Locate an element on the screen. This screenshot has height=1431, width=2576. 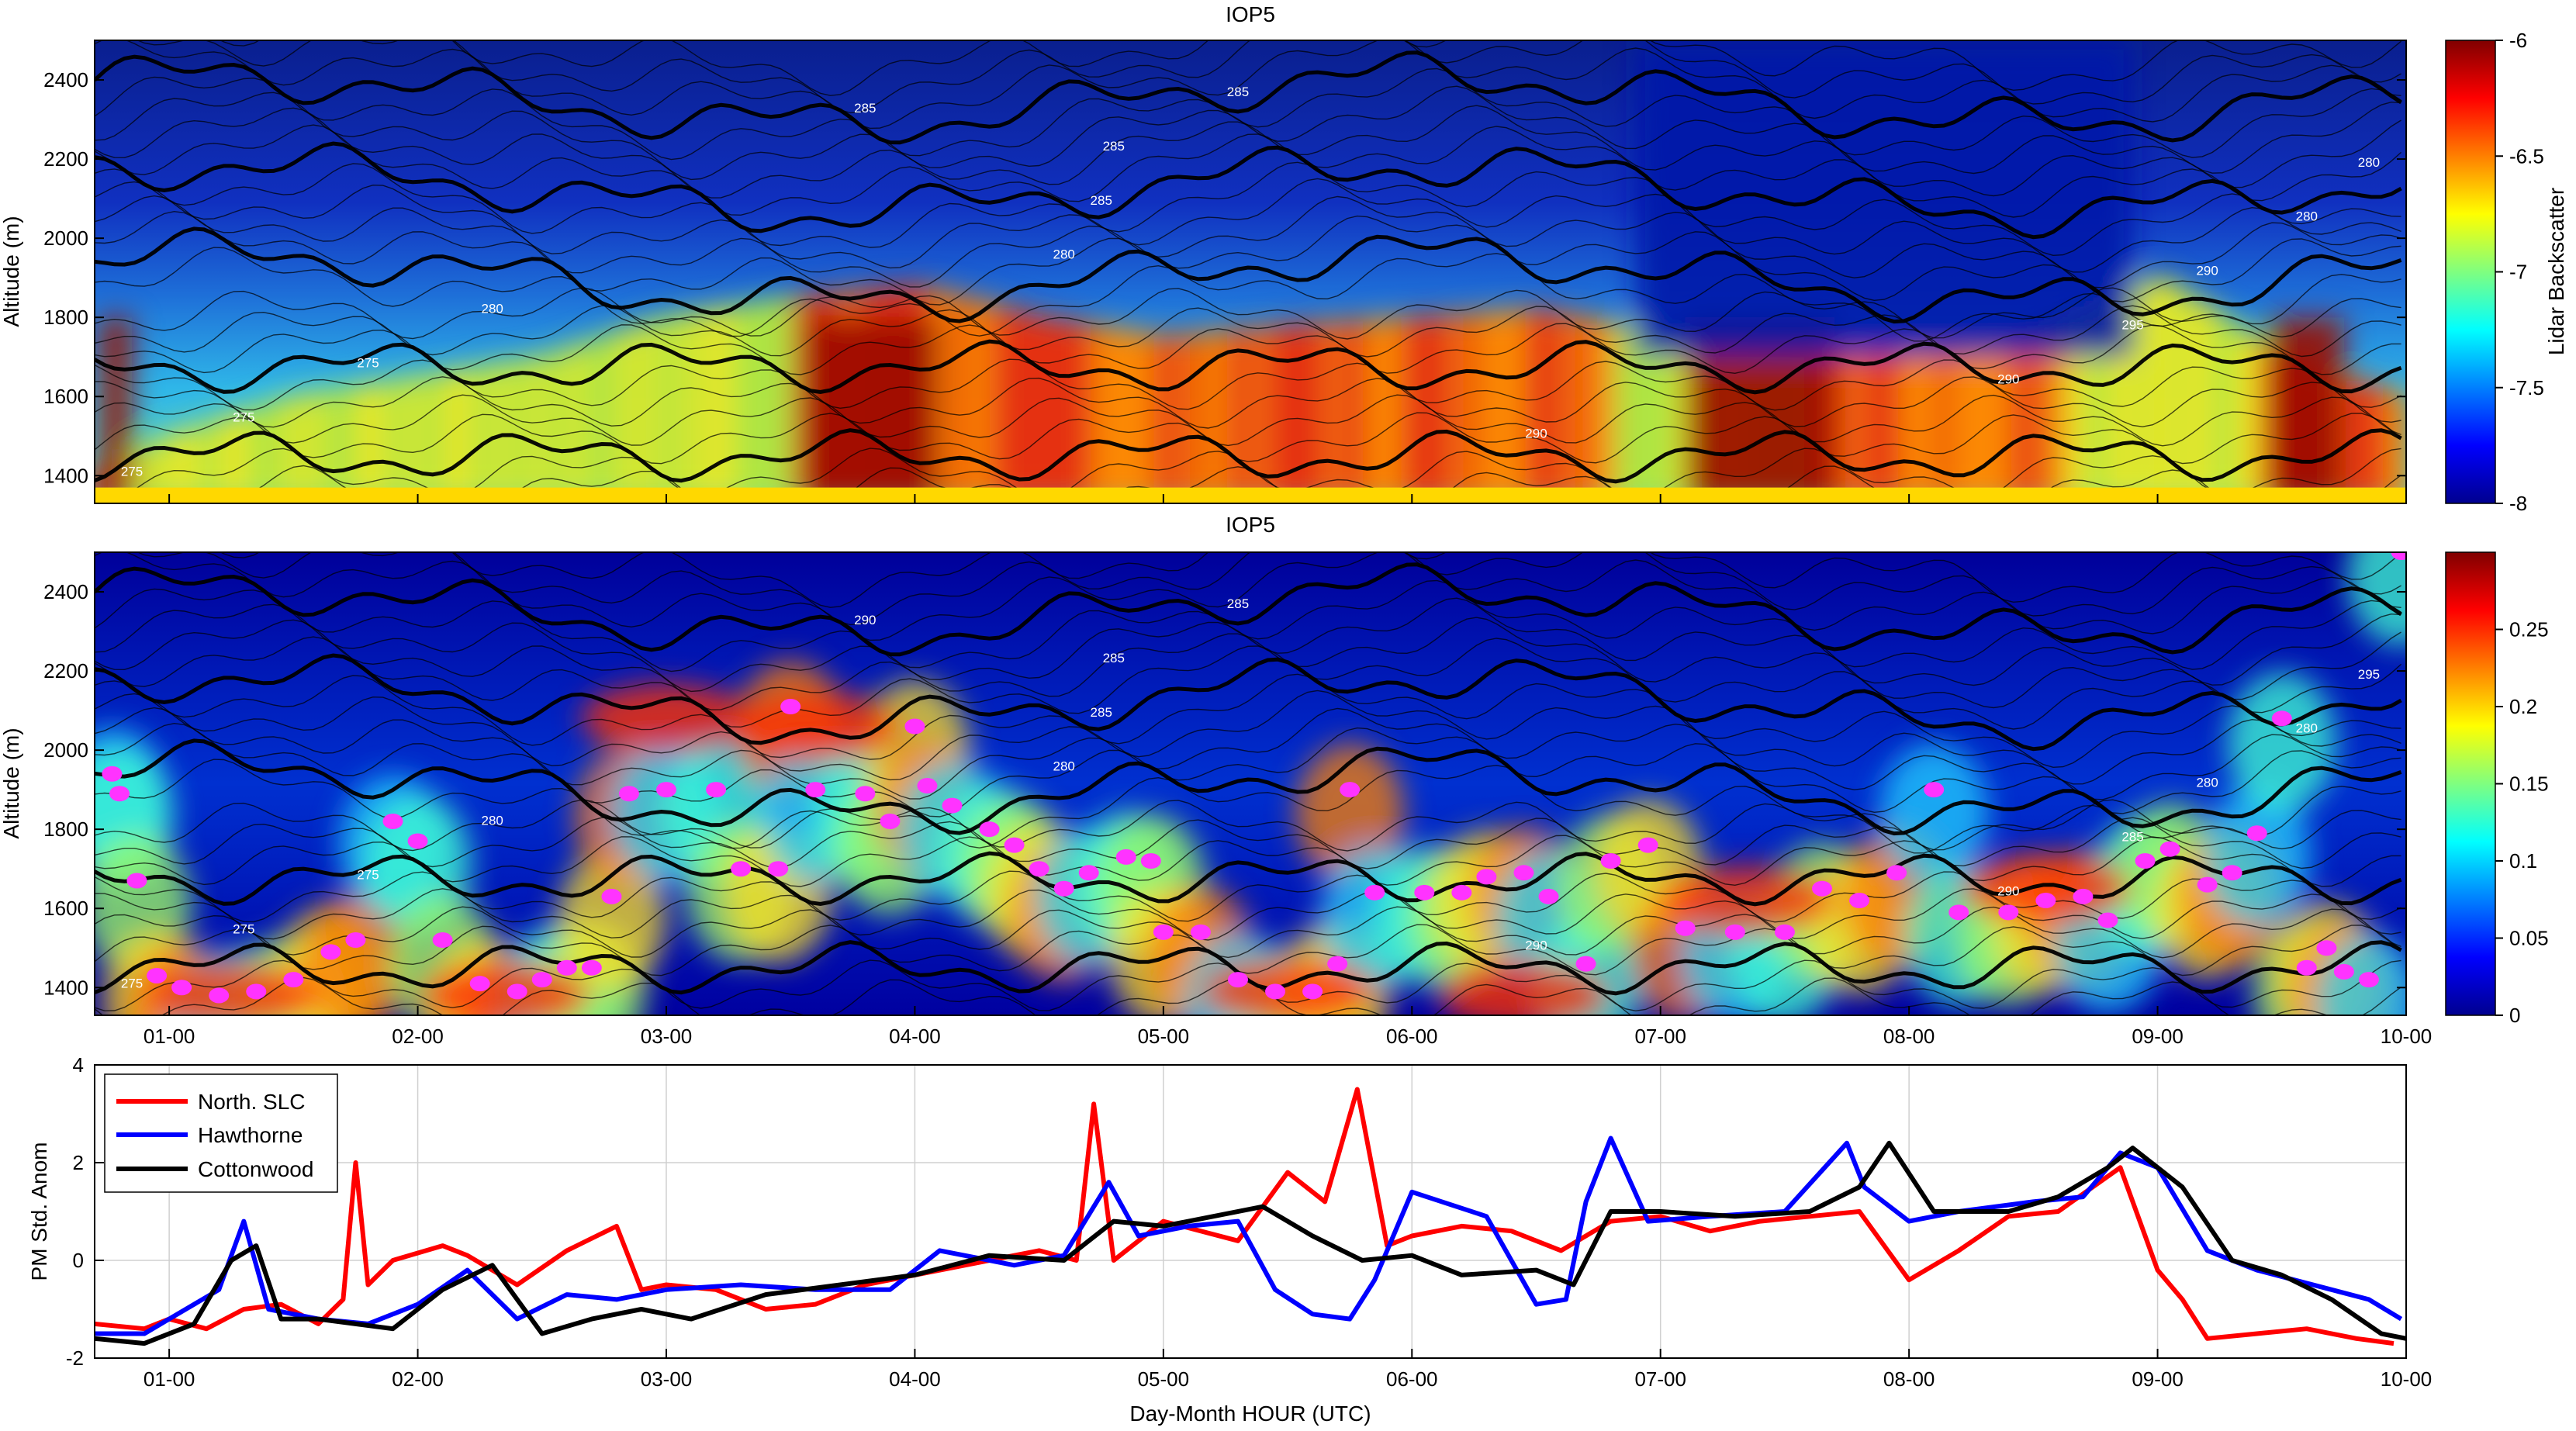
panel3-ylabel: PM Std. Anom is located at coordinates (39, 1211).